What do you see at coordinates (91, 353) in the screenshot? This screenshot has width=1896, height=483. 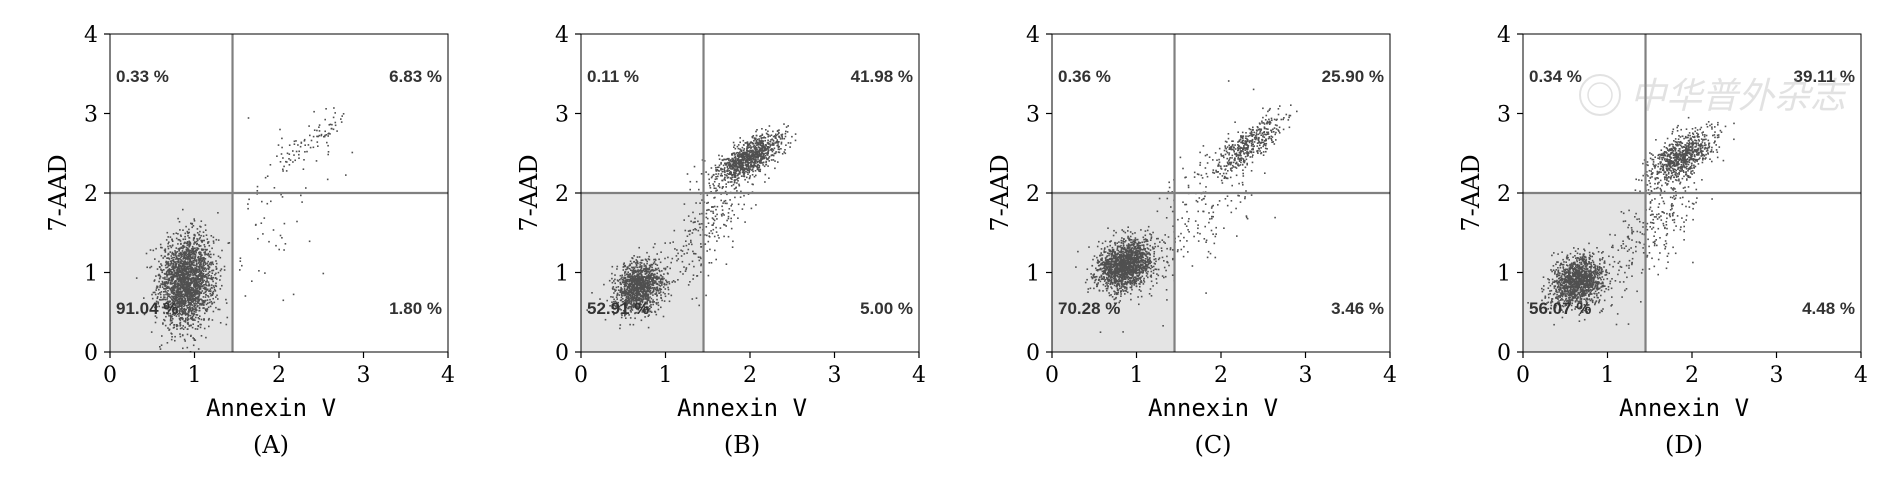 I see `y-tick-label: 0` at bounding box center [91, 353].